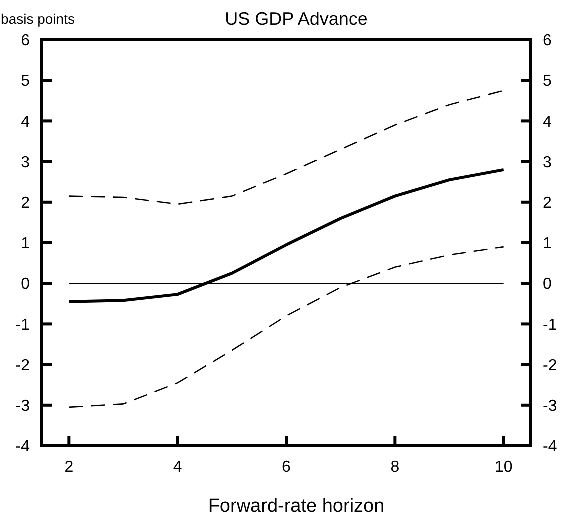 The image size is (573, 532). What do you see at coordinates (503, 467) in the screenshot?
I see `x-tick-label: 10` at bounding box center [503, 467].